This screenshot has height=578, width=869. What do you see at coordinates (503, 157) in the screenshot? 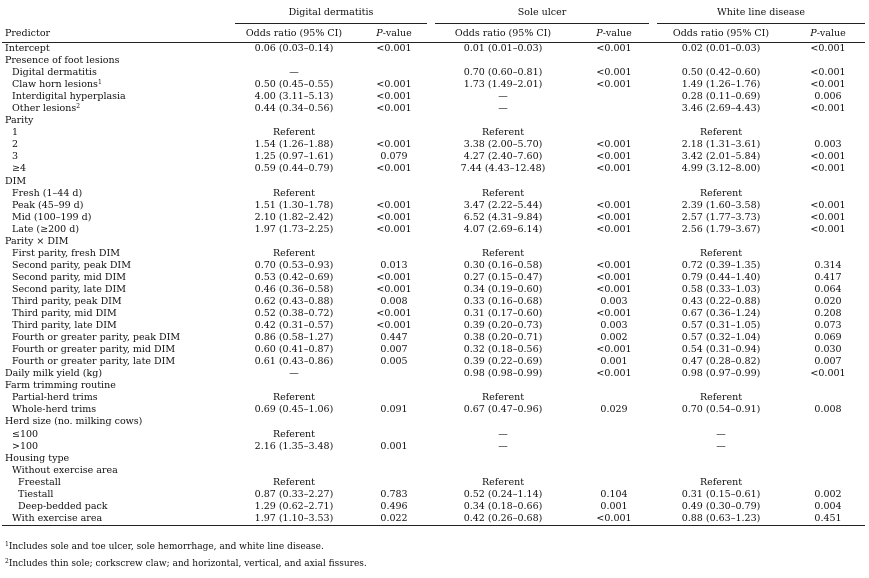
I see `su-odds-ratio: 4.27 (2.40–7.60)` at bounding box center [503, 157].